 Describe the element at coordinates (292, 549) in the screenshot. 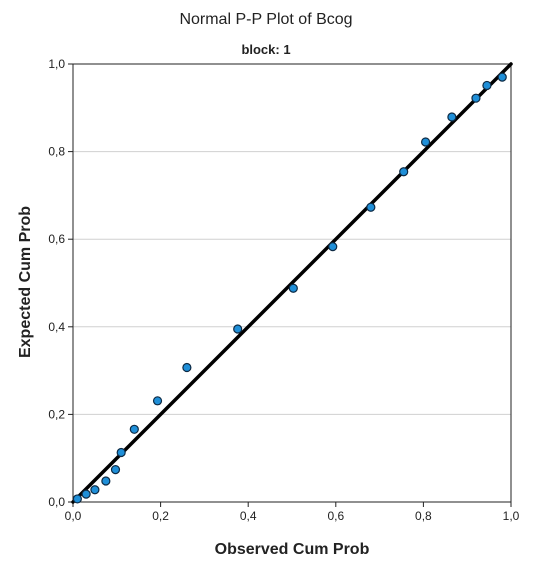

I see `x-axis-label: Observed Cum Prob` at that location.